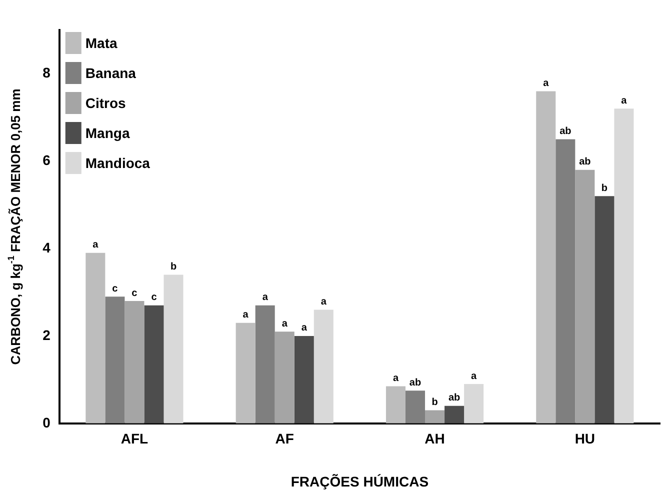 This screenshot has height=501, width=672. Describe the element at coordinates (46, 422) in the screenshot. I see `y-tick-label: 0` at that location.